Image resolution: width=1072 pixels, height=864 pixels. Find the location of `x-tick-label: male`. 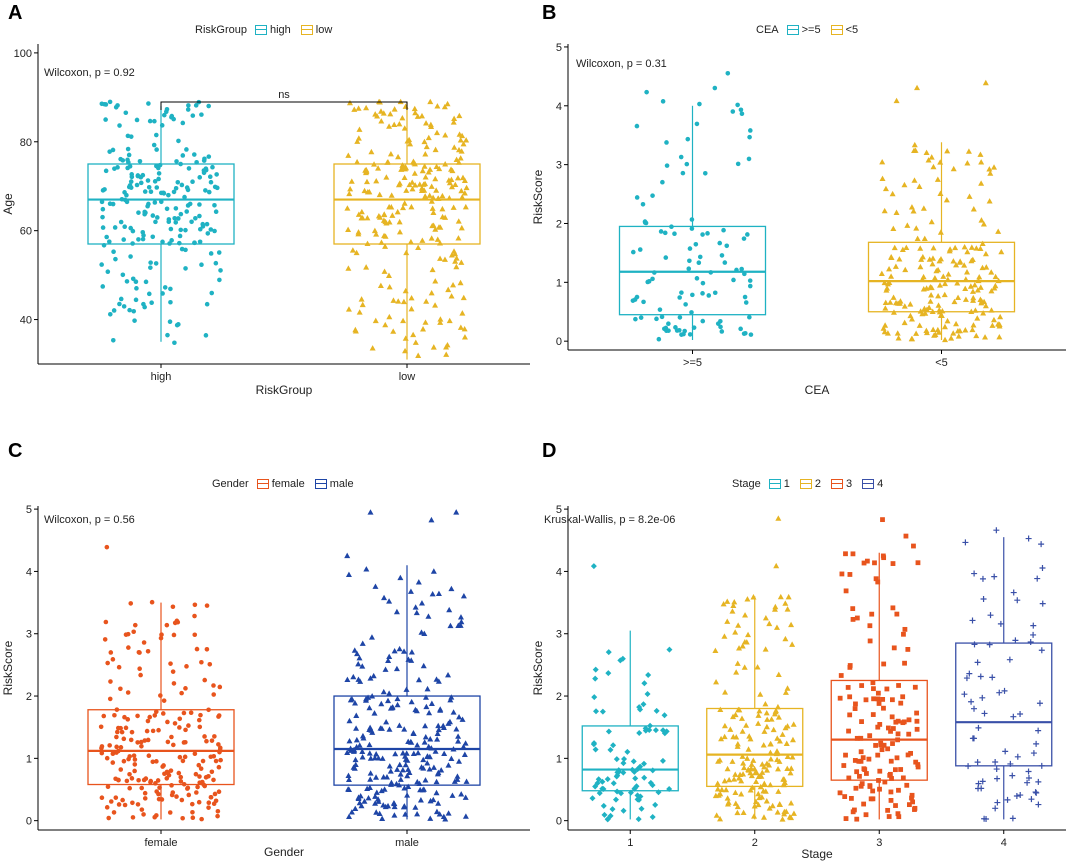

x-tick-label: male is located at coordinates (407, 843).